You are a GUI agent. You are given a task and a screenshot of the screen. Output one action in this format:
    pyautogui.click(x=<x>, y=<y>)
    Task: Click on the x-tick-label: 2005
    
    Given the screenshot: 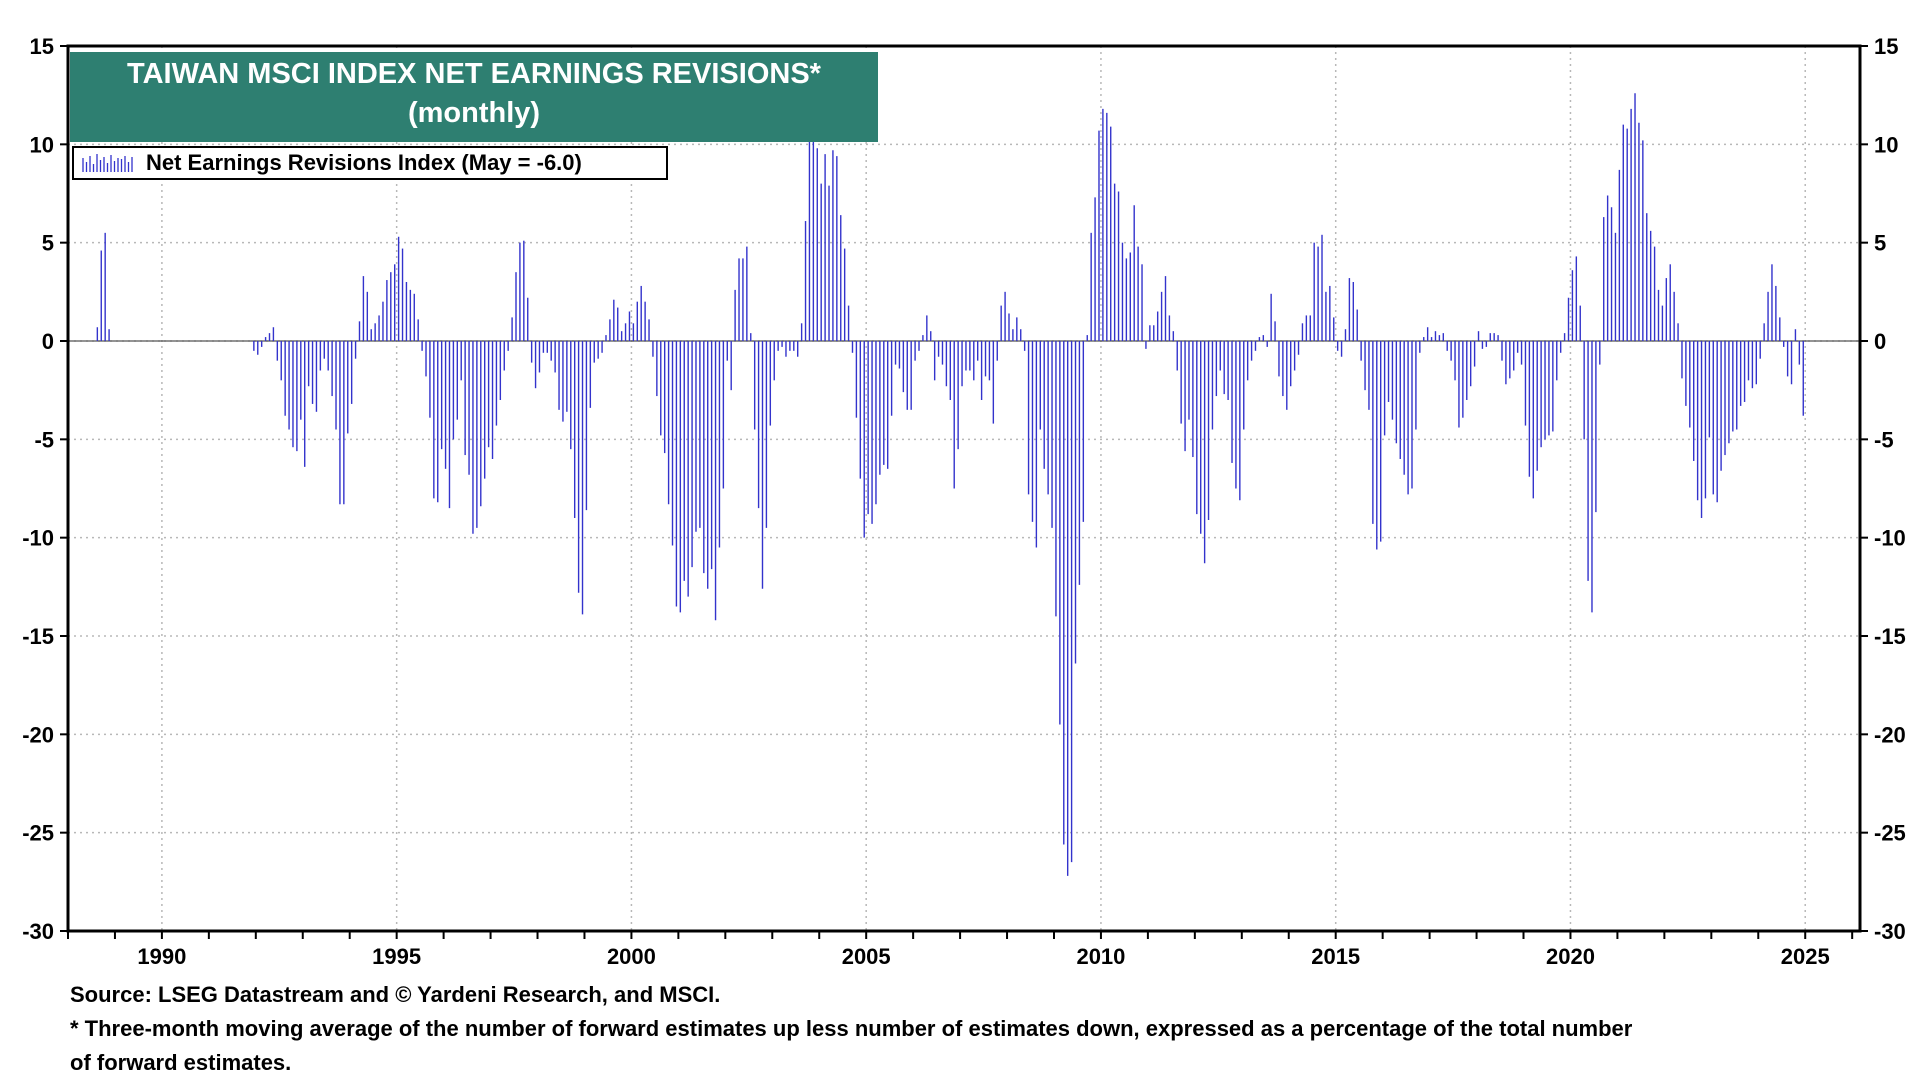 What is the action you would take?
    pyautogui.click(x=866, y=956)
    